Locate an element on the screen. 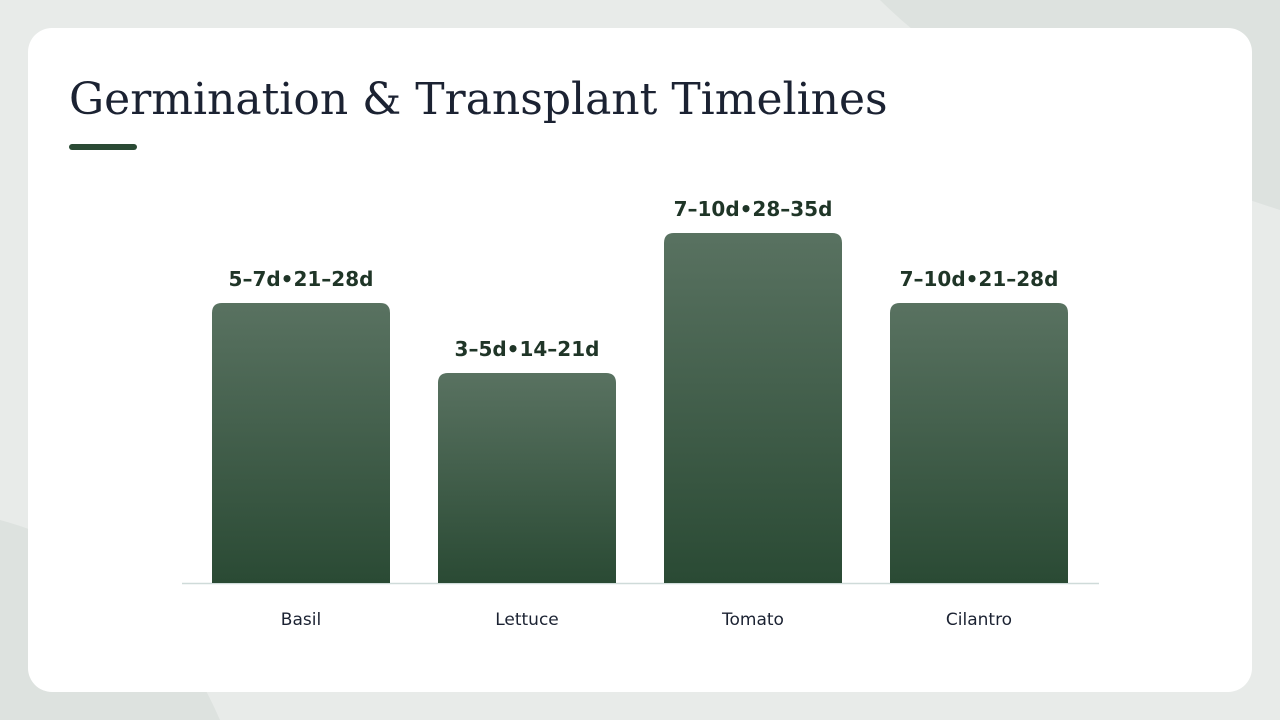 This screenshot has width=1280, height=720. value-label: 5–7d•21–28d is located at coordinates (301, 279).